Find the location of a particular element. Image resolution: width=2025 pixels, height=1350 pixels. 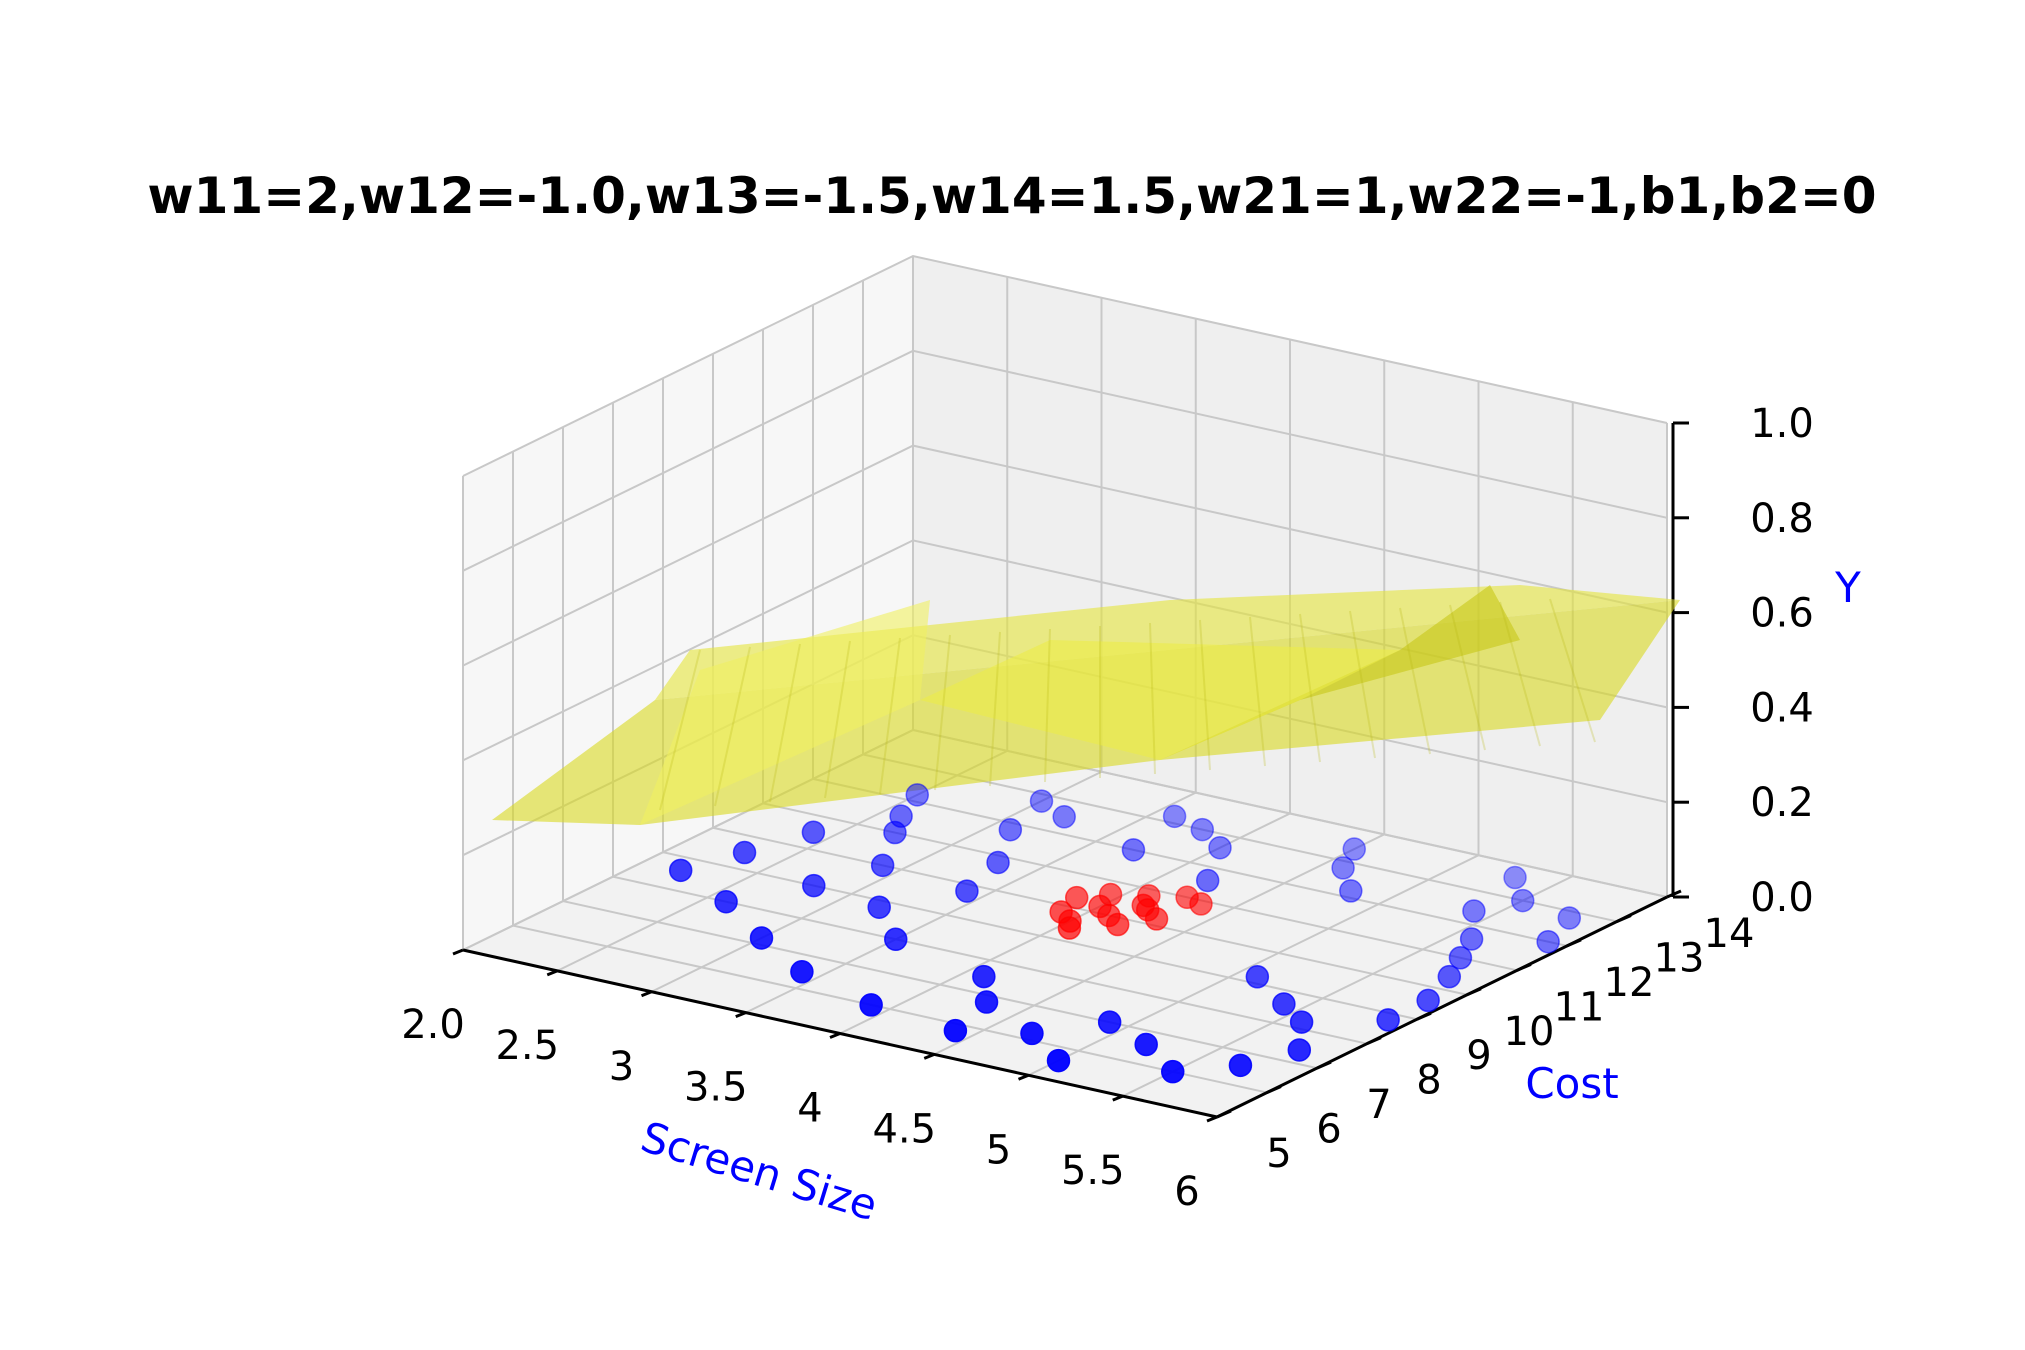

x-tick-label: 4 is located at coordinates (809, 1109).